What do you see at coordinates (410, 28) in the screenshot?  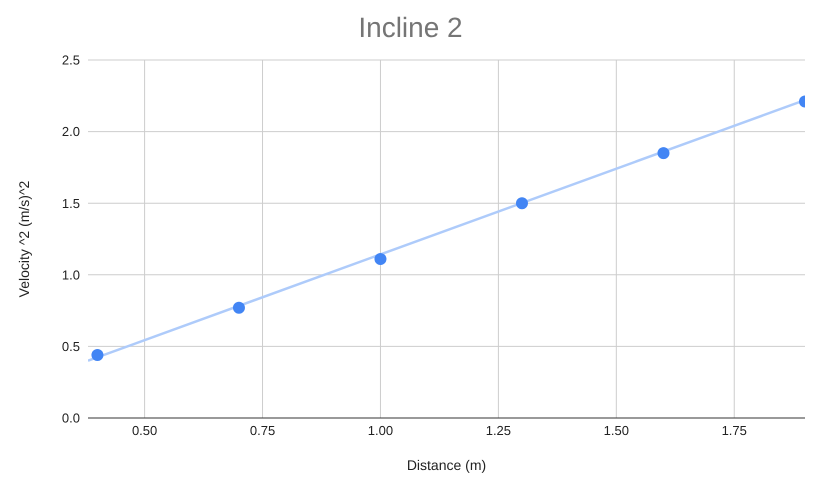 I see `chart-title: Incline 2` at bounding box center [410, 28].